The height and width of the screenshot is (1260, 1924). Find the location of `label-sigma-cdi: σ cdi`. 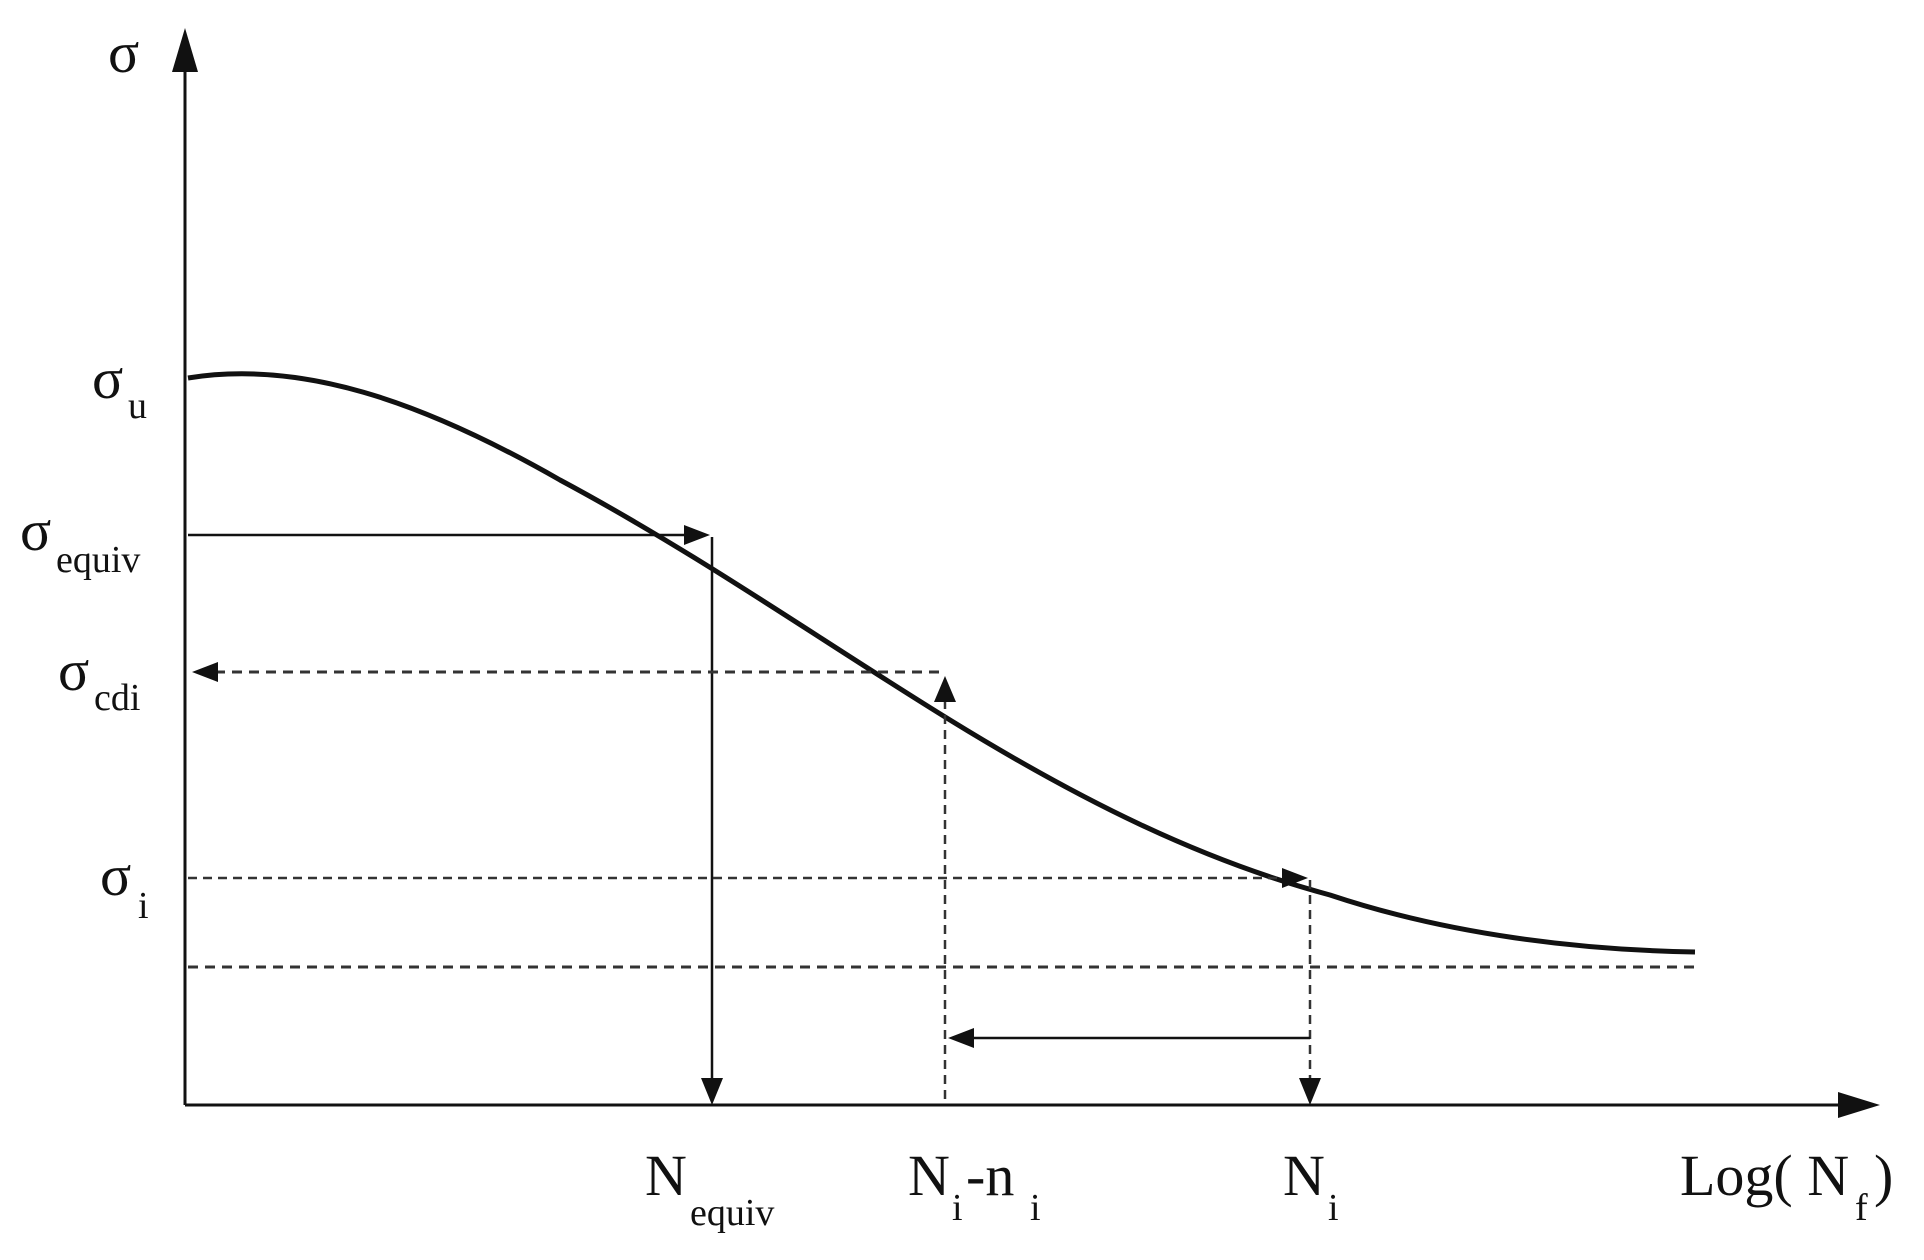

label-sigma-cdi: σ cdi is located at coordinates (99, 678).